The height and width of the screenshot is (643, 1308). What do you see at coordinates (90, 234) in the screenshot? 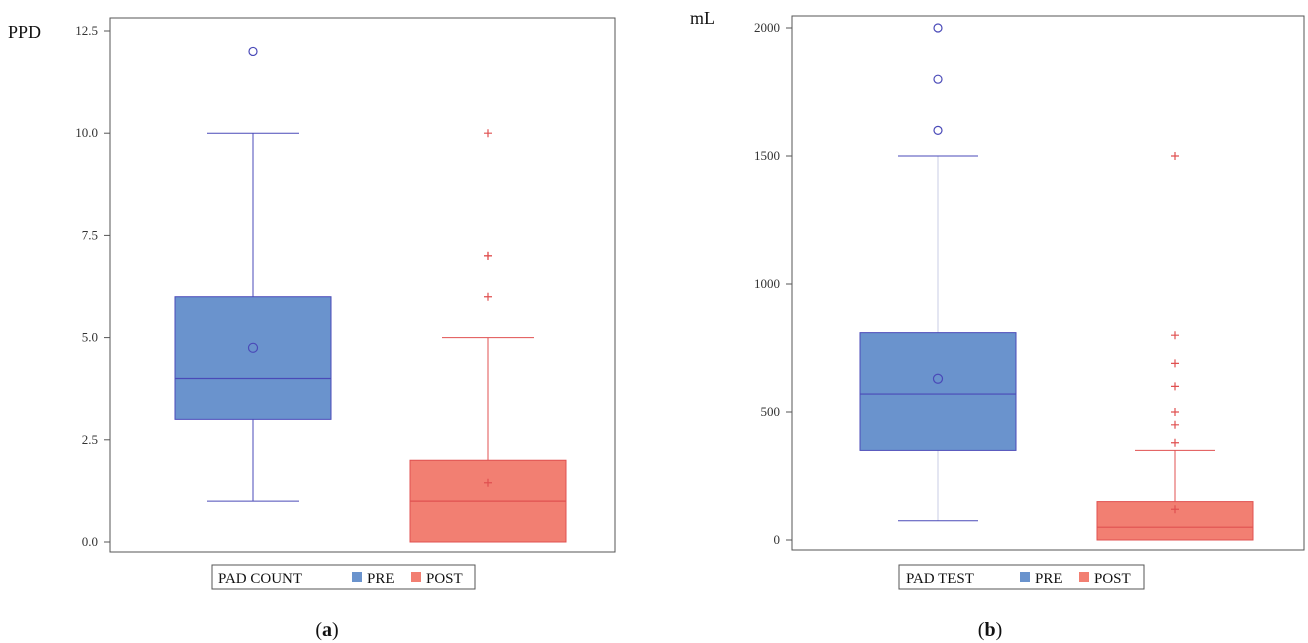
I see `panel-a-y-tick-label: 7.5` at bounding box center [90, 234].